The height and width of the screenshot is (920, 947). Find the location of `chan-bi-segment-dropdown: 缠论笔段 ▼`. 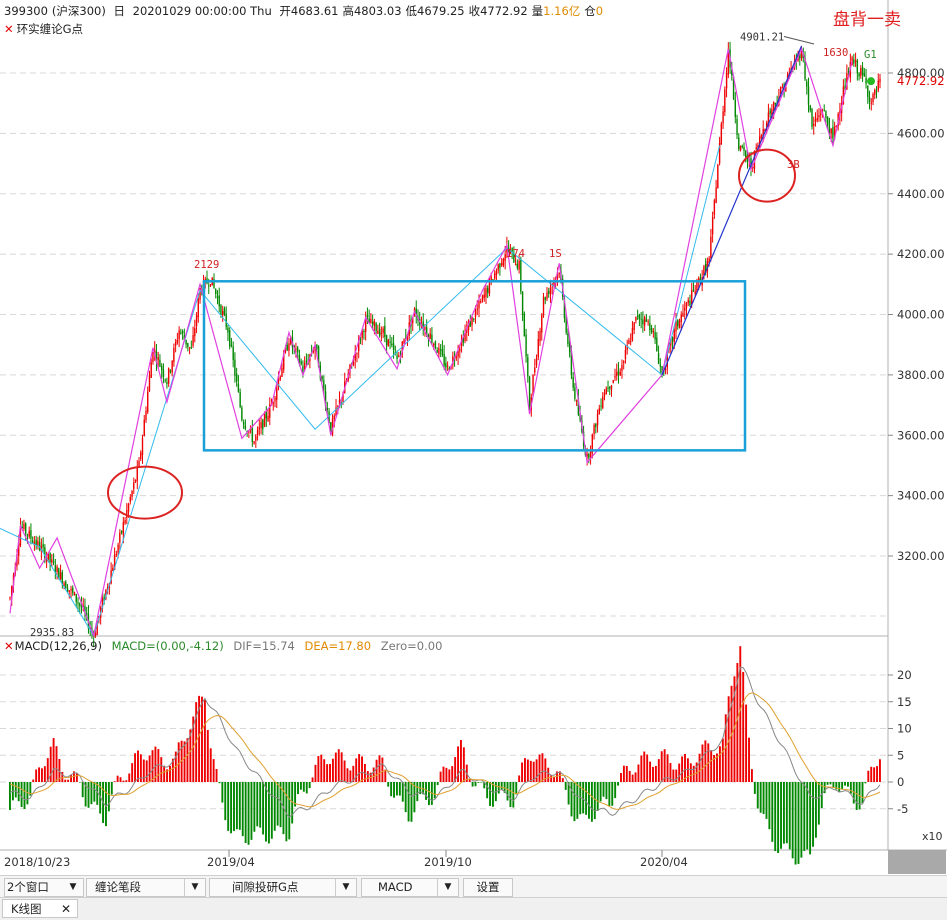

chan-bi-segment-dropdown: 缠论笔段 ▼ is located at coordinates (146, 887).